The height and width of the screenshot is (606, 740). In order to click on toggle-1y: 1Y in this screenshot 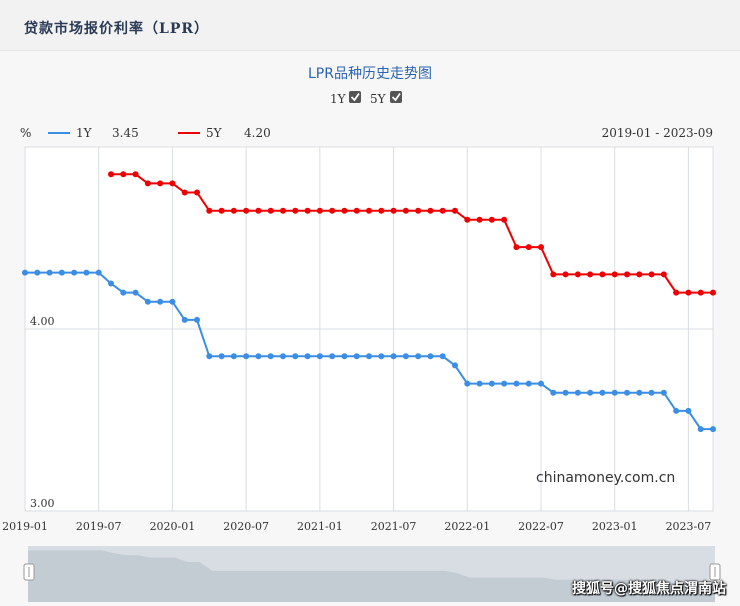, I will do `click(345, 98)`.